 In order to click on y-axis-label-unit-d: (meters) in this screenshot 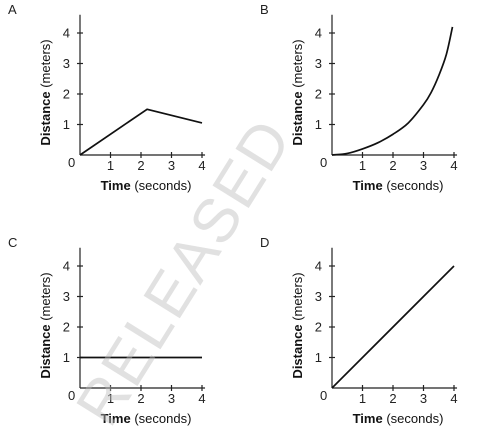, I will do `click(297, 298)`.